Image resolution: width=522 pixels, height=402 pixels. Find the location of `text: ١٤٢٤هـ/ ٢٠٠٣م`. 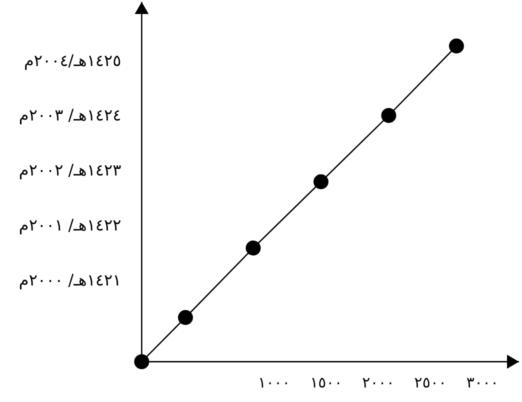

text: ١٤٢٤هـ/ ٢٠٠٣م is located at coordinates (70, 115).